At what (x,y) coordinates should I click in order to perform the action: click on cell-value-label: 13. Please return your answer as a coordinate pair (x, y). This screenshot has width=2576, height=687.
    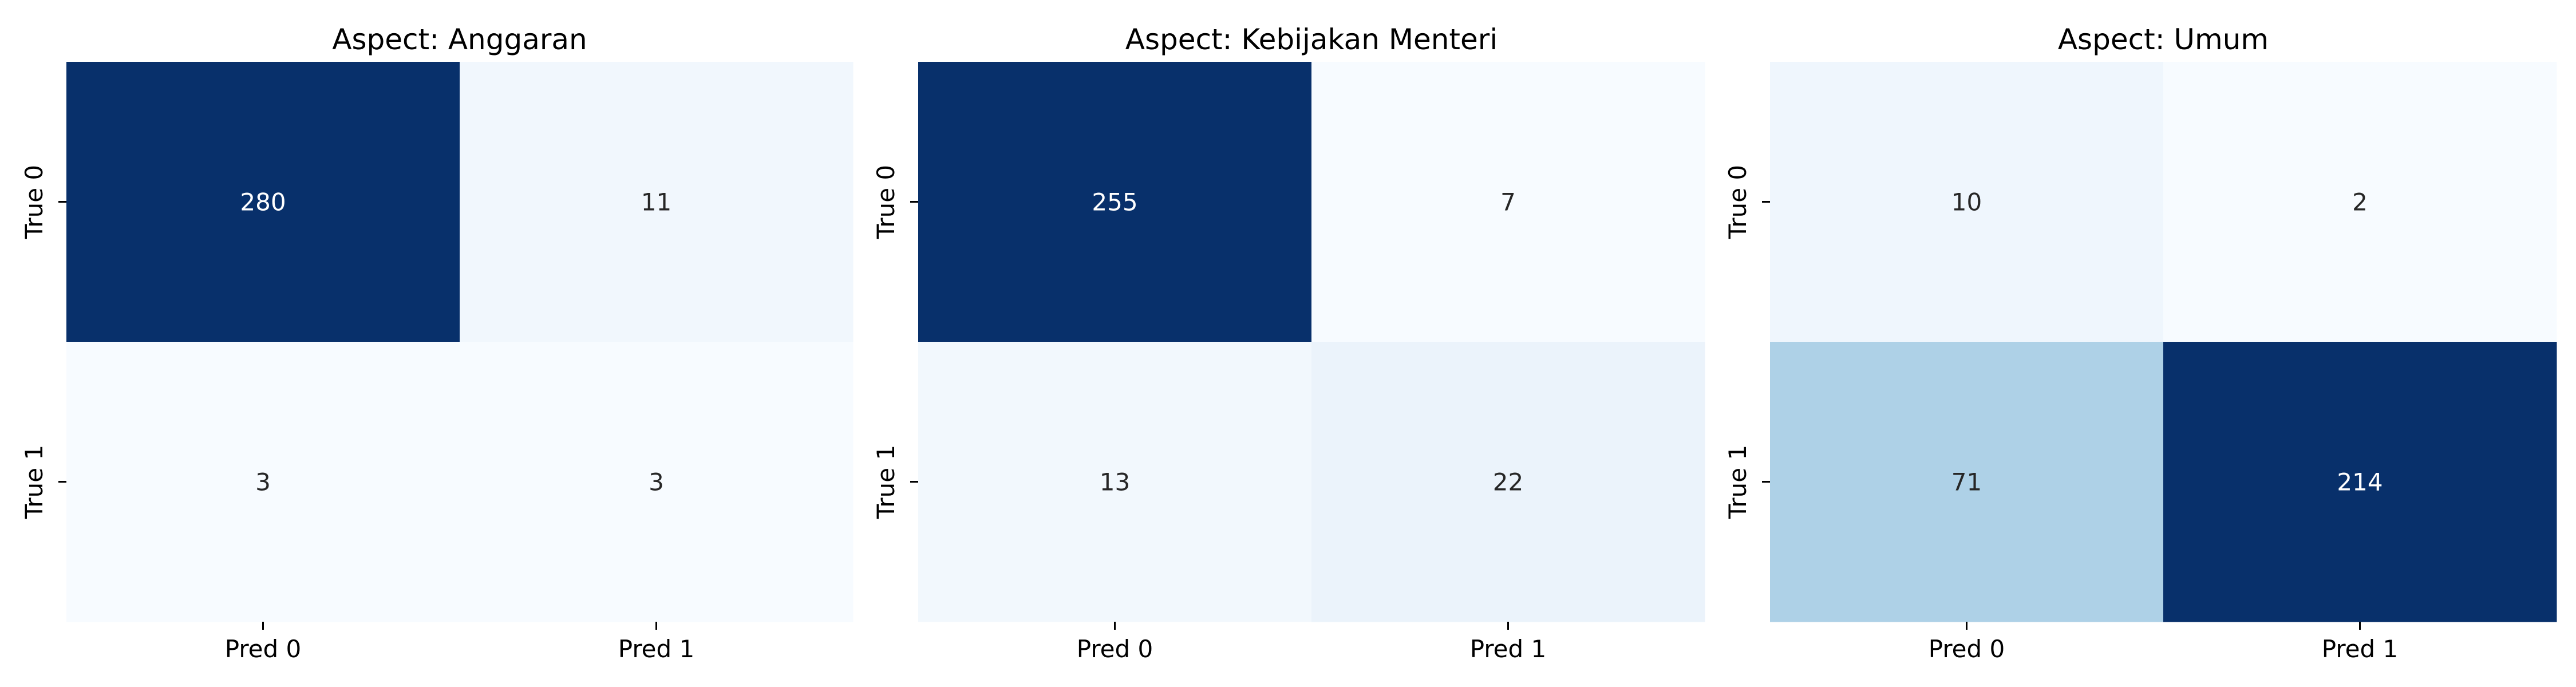
    Looking at the image, I should click on (1115, 482).